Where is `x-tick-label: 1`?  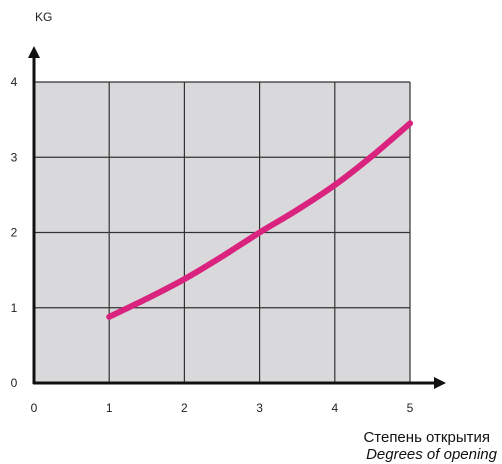 x-tick-label: 1 is located at coordinates (109, 408).